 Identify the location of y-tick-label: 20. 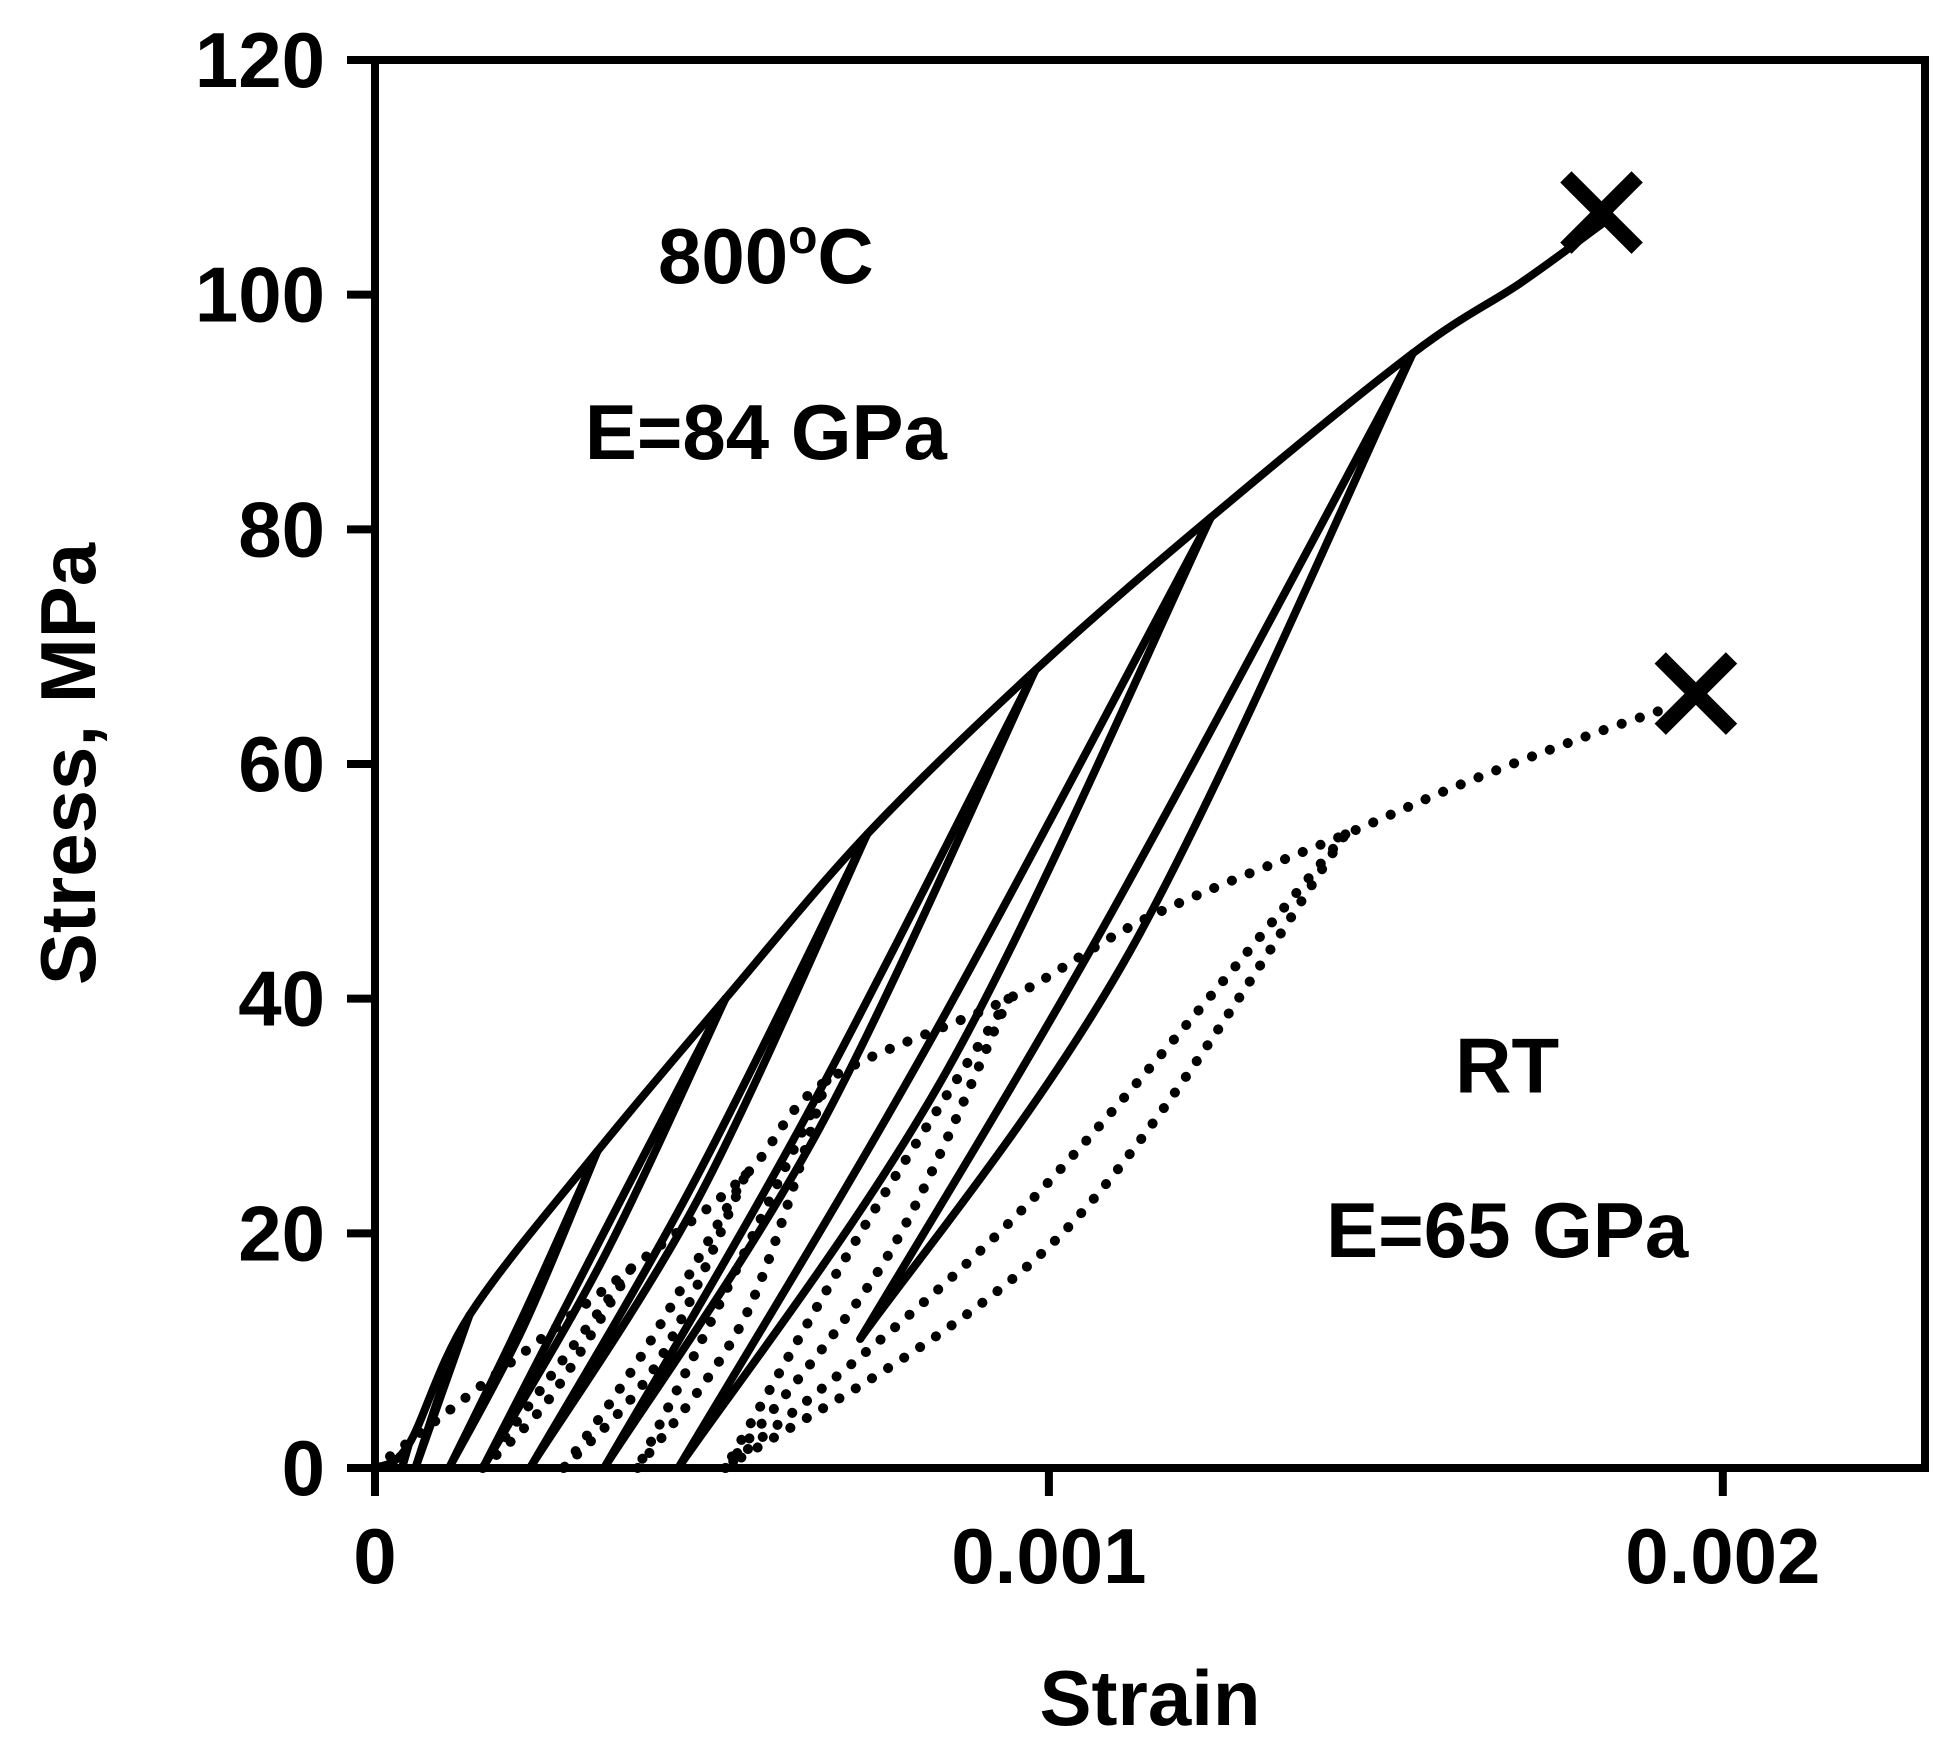
(281, 1233).